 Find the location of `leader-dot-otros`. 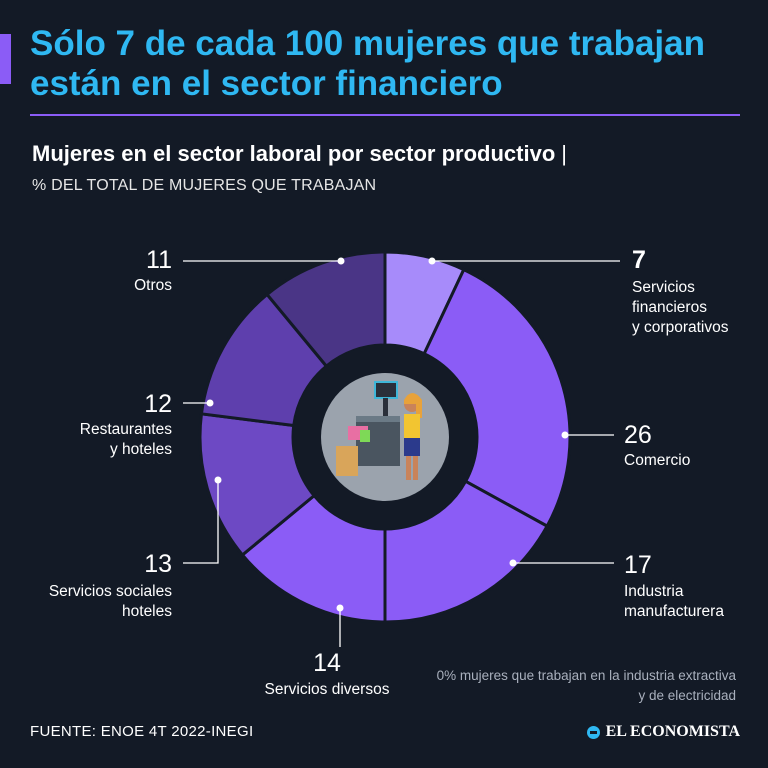

leader-dot-otros is located at coordinates (341, 261).